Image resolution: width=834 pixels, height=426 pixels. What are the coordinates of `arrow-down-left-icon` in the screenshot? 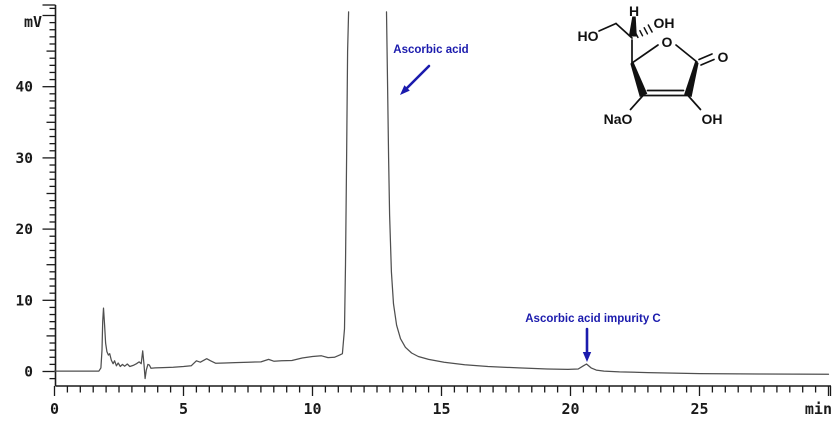 It's located at (415, 79).